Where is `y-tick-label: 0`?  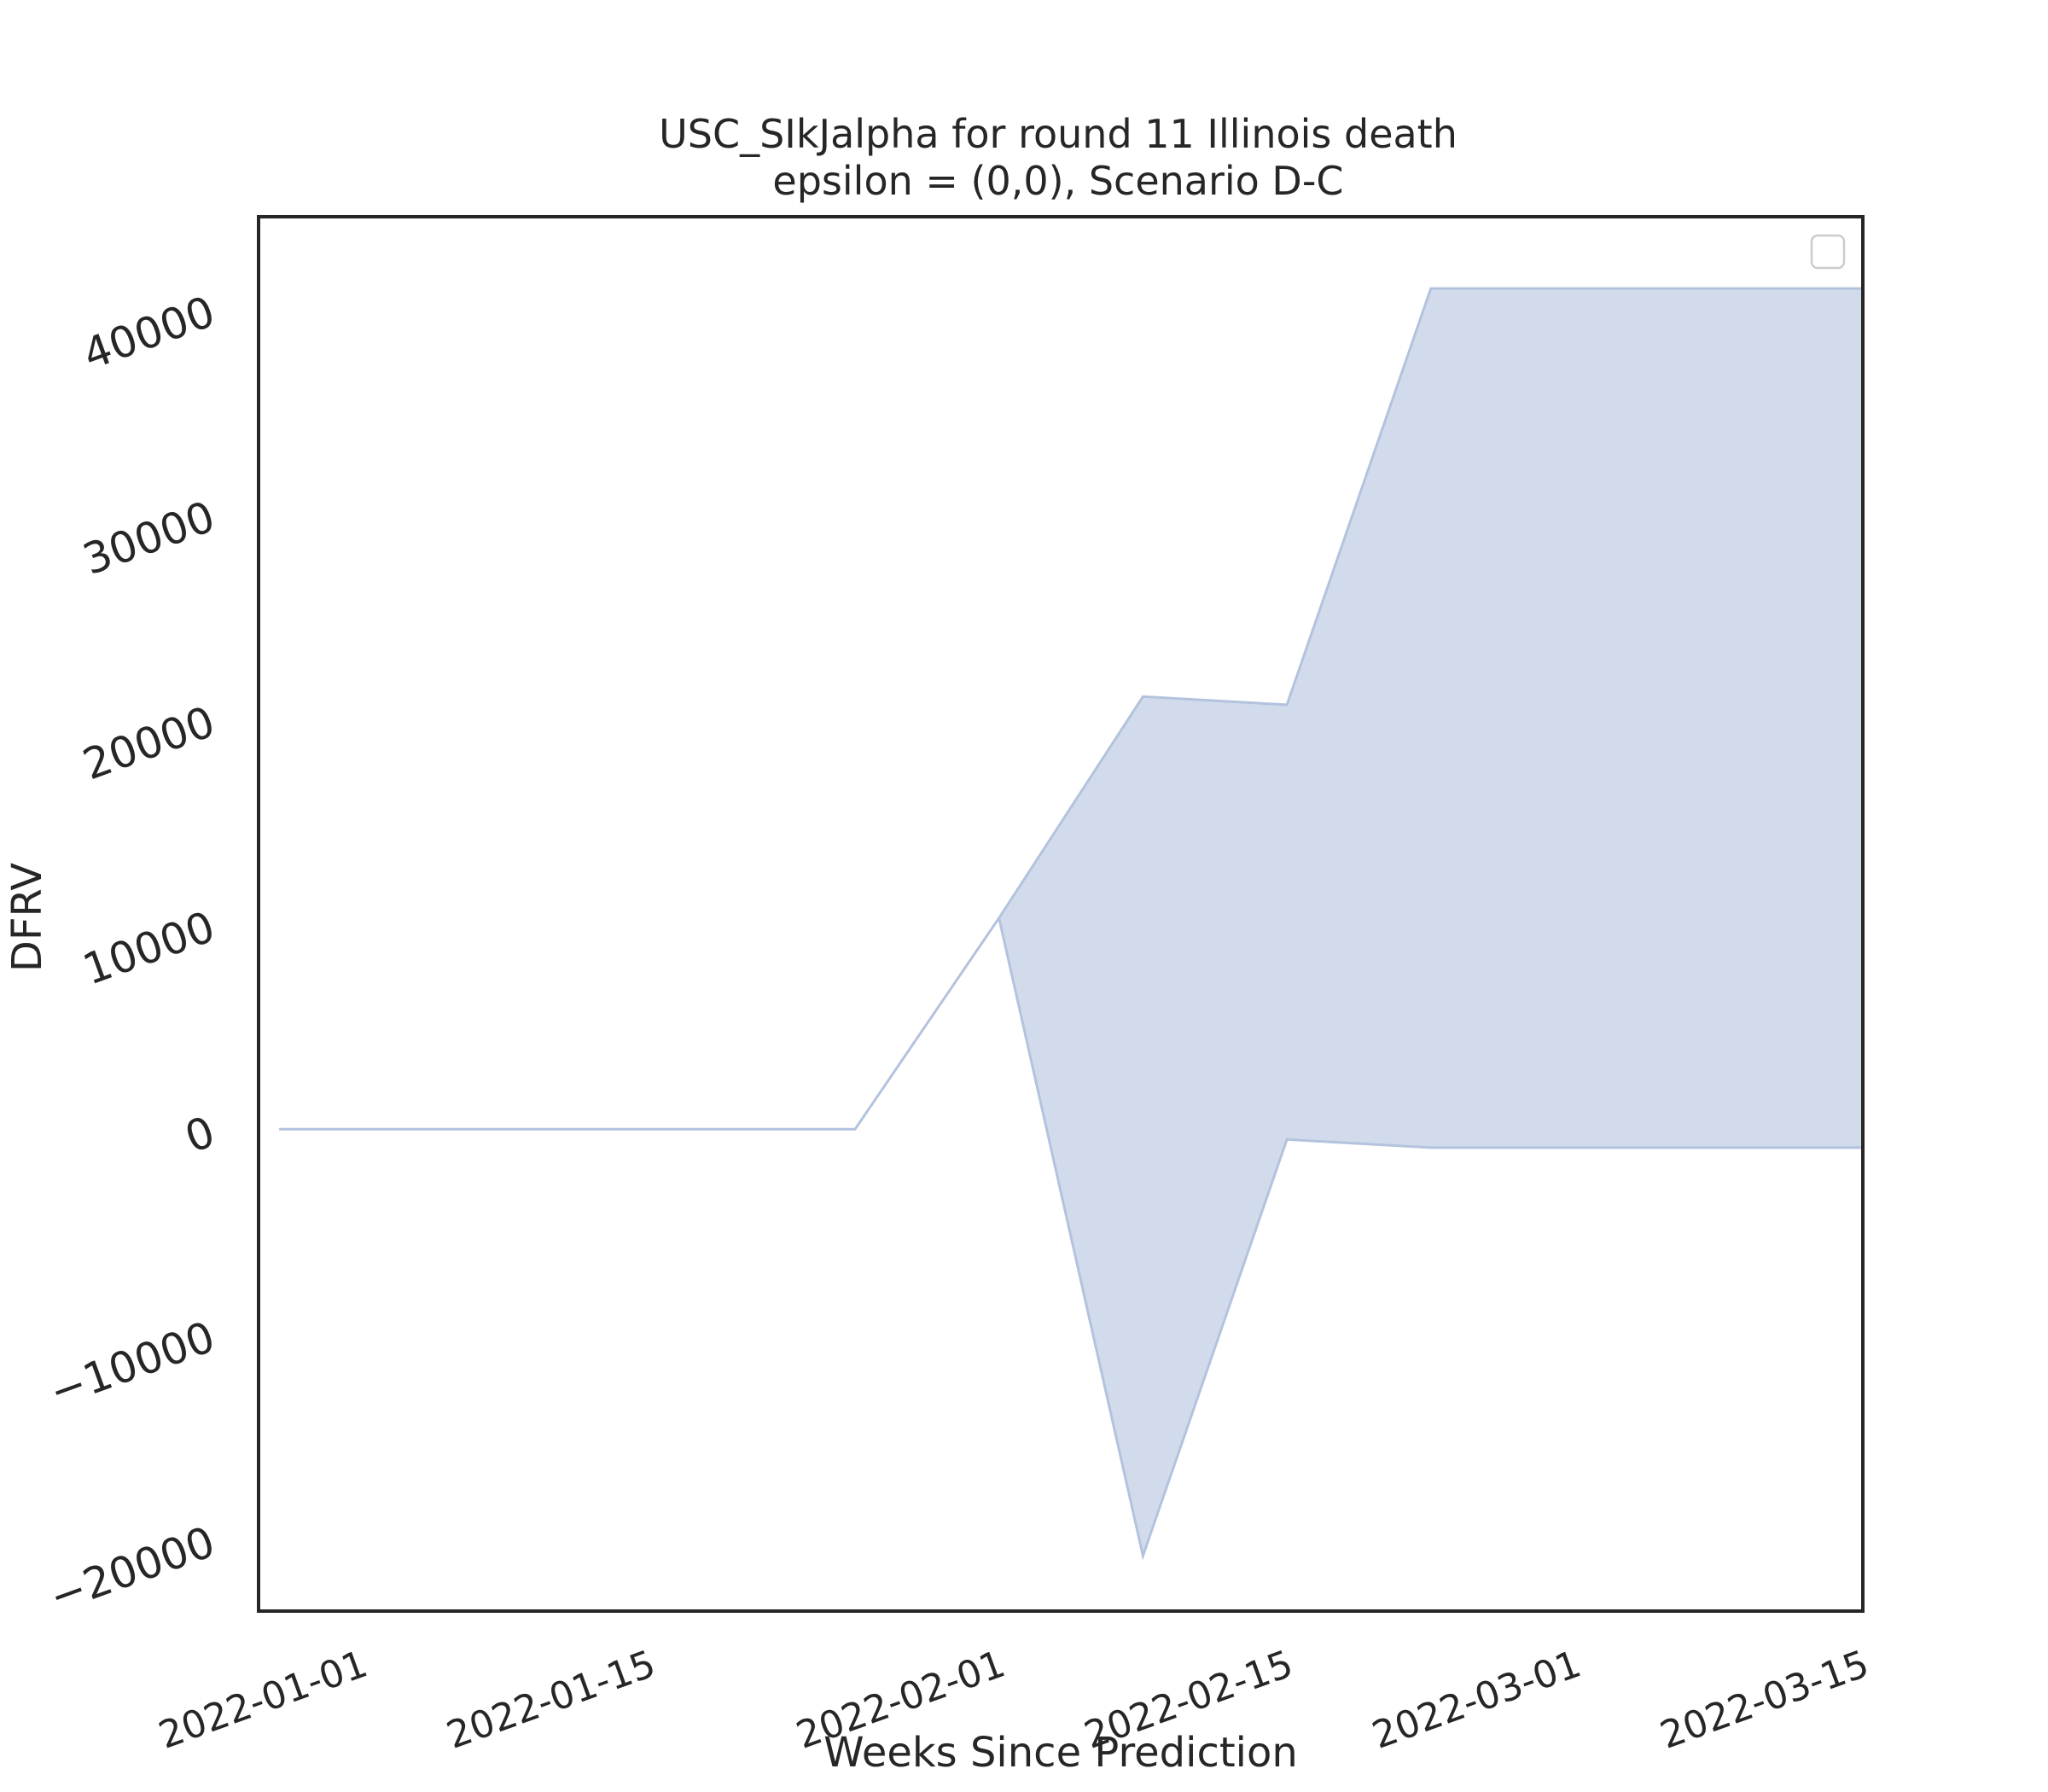 y-tick-label: 0 is located at coordinates (199, 1134).